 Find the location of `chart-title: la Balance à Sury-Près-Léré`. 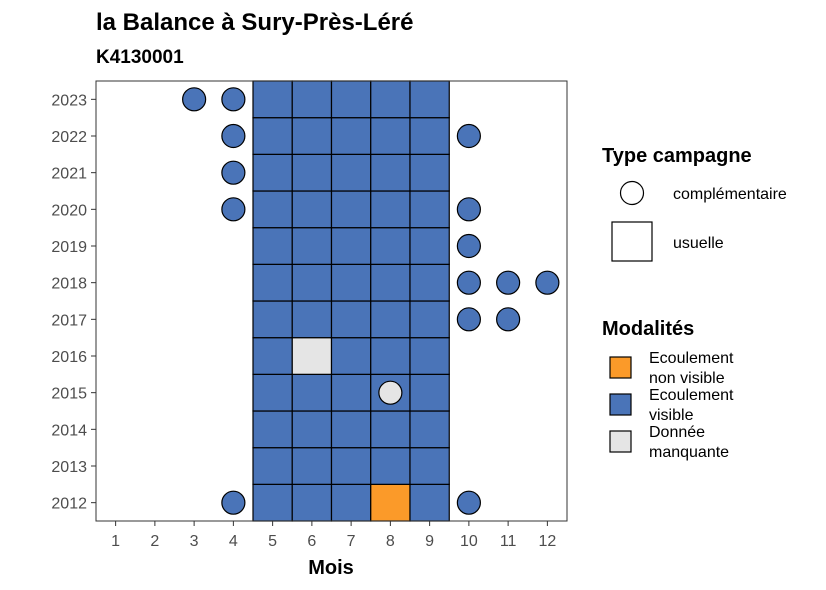

chart-title: la Balance à Sury-Près-Léré is located at coordinates (255, 22).